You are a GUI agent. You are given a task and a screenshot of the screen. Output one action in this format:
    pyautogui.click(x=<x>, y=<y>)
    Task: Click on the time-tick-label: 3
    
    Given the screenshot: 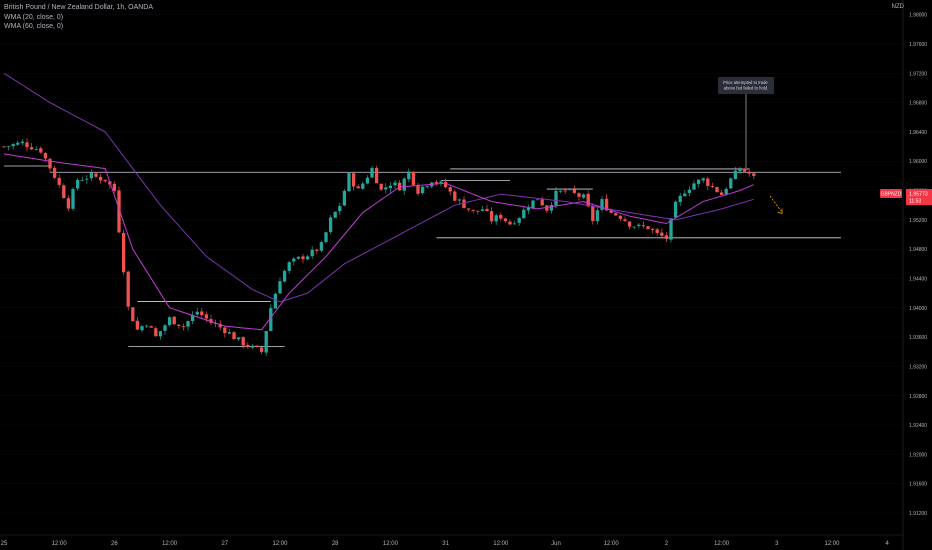 What is the action you would take?
    pyautogui.click(x=777, y=544)
    